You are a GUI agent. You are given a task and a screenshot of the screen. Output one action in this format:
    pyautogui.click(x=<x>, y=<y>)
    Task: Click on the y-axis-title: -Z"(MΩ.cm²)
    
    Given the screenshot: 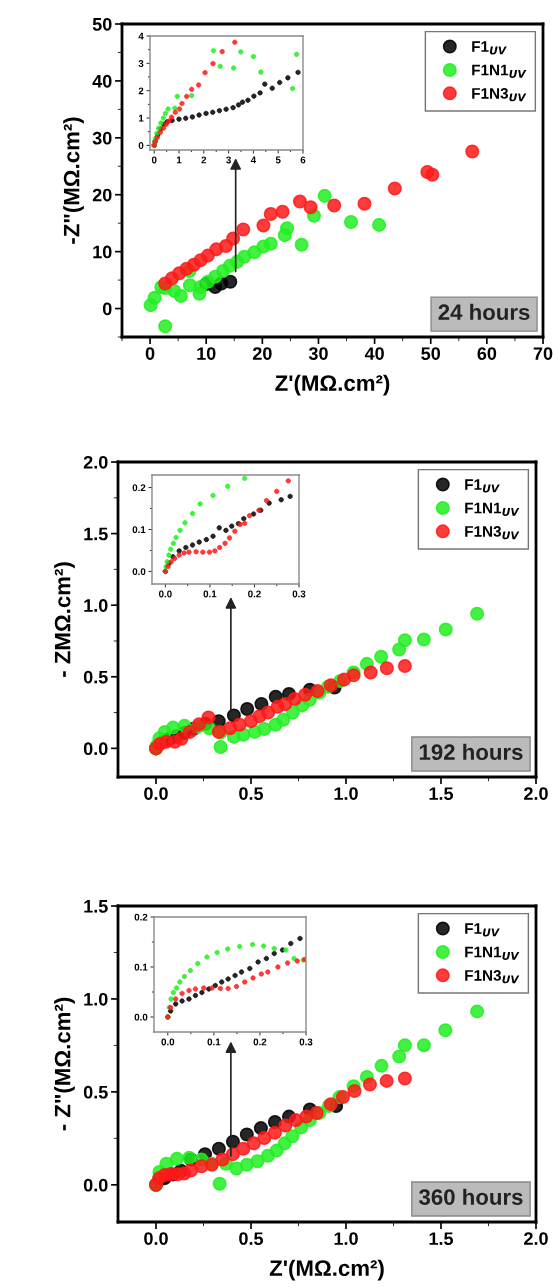 What is the action you would take?
    pyautogui.click(x=73, y=180)
    